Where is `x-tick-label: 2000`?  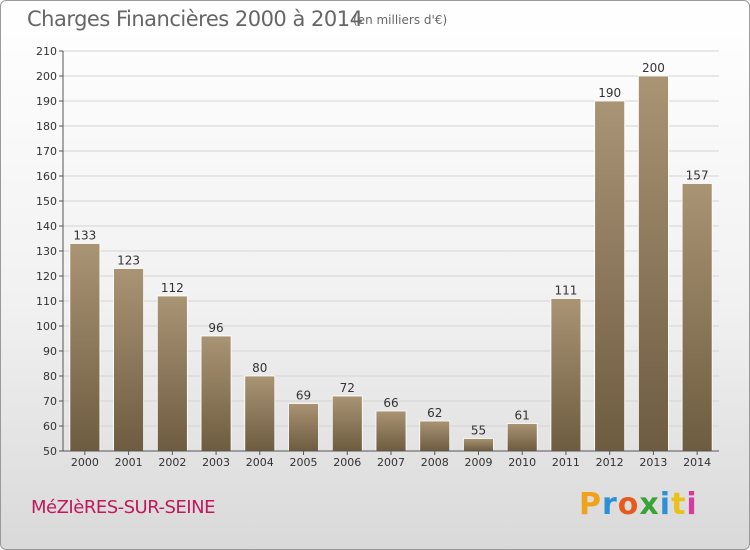 x-tick-label: 2000 is located at coordinates (85, 462).